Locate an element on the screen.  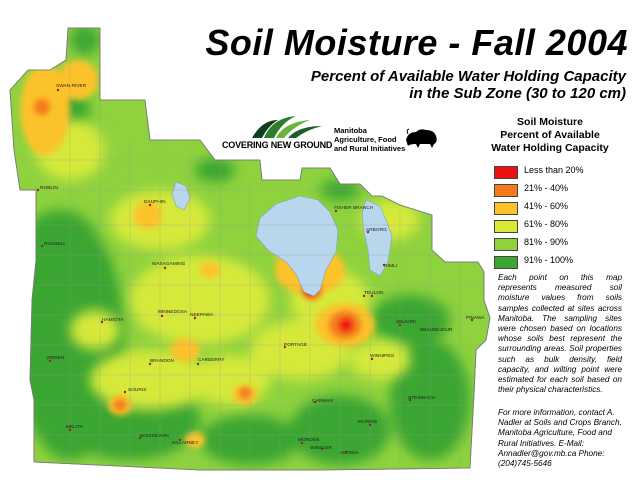
town-label: ARBORG is located at coordinates (376, 230).